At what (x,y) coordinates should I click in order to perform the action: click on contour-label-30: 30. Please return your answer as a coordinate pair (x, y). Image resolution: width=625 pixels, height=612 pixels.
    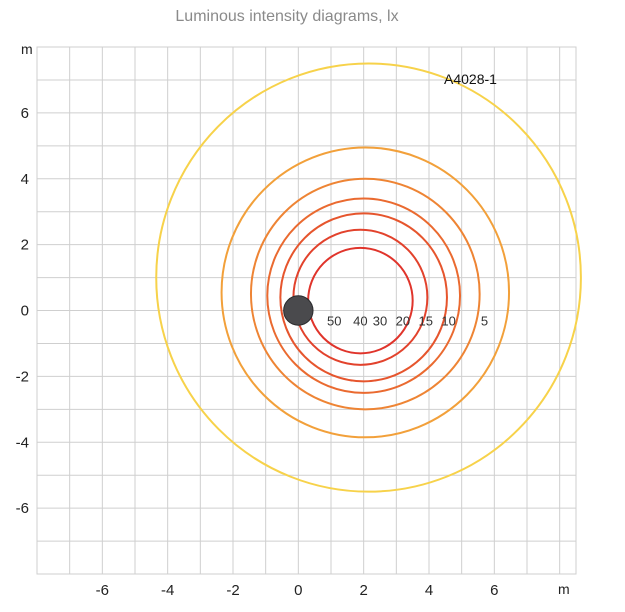
    Looking at the image, I should click on (380, 320).